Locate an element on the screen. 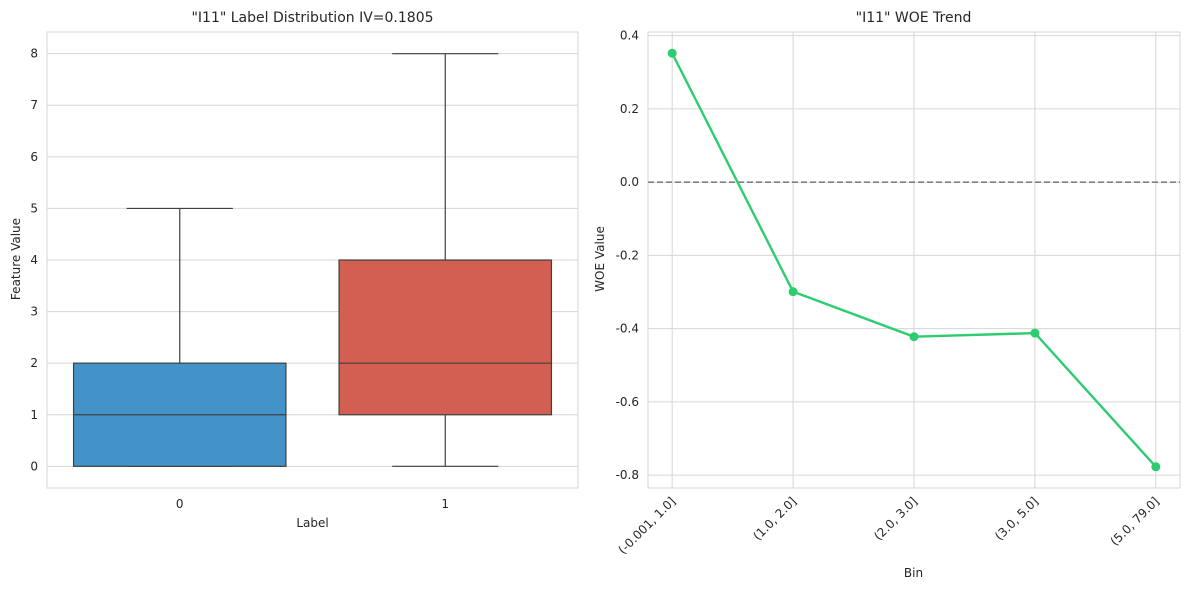 Image resolution: width=1189 pixels, height=590 pixels. x-axis-label: Bin is located at coordinates (913, 573).